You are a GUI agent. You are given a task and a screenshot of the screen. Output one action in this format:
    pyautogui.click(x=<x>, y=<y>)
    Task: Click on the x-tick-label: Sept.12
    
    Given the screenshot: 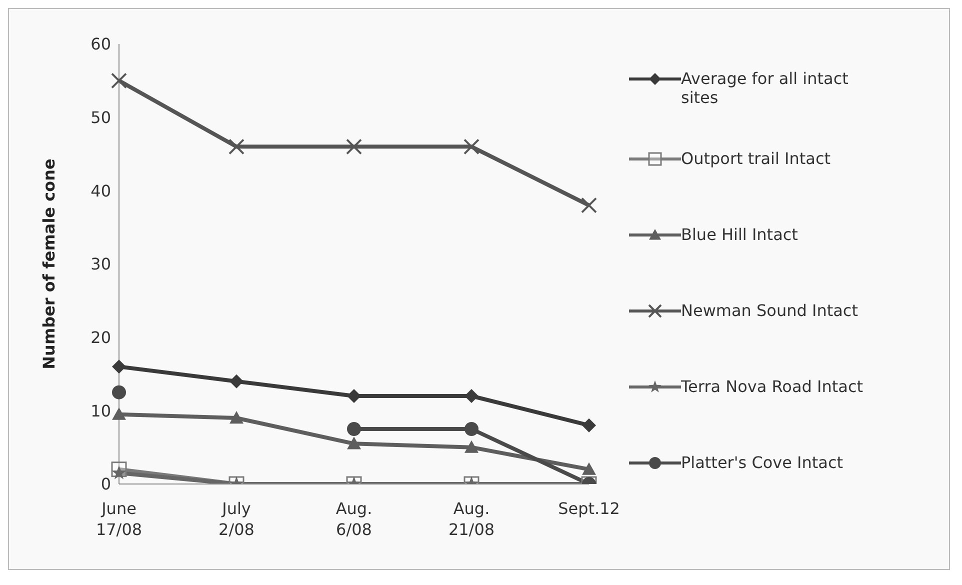 What is the action you would take?
    pyautogui.click(x=589, y=508)
    